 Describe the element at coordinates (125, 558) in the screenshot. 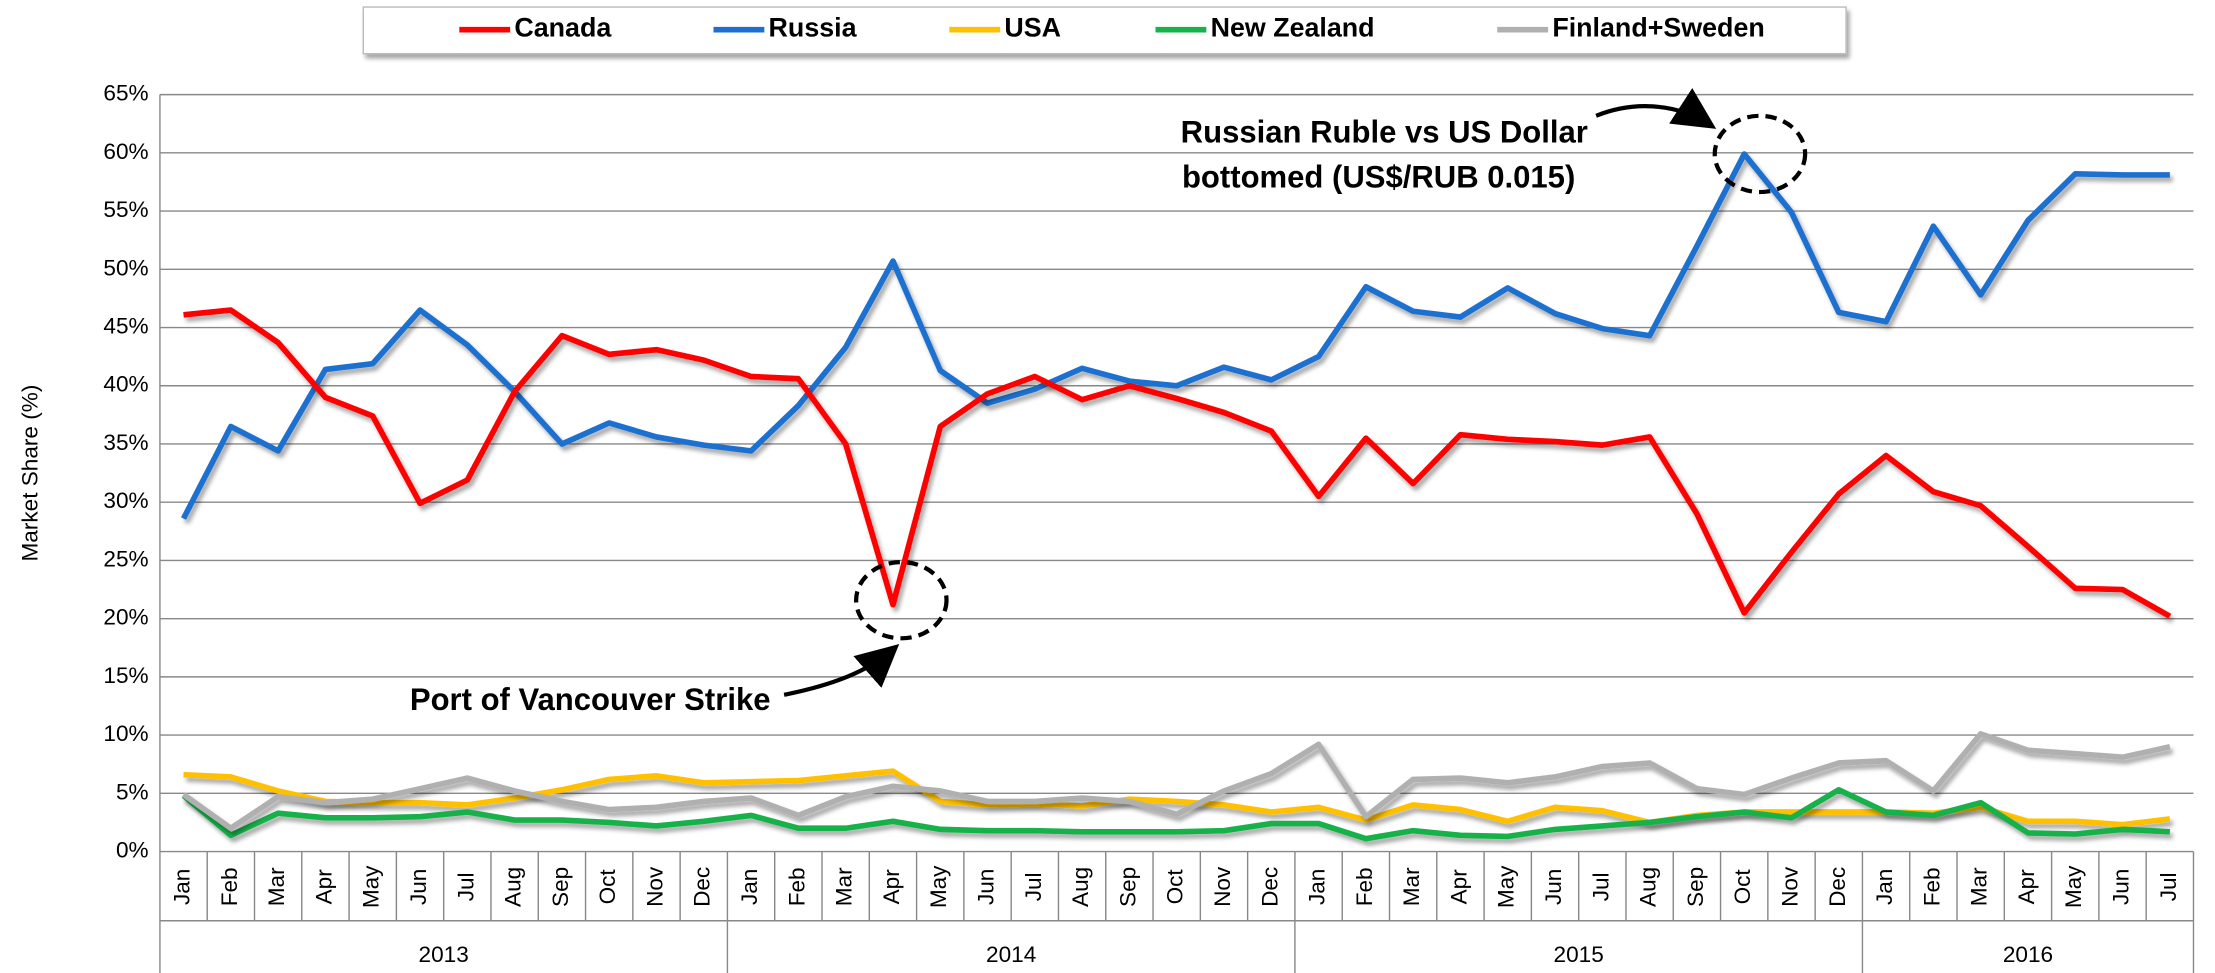

I see `y-tick-label: 25%` at that location.